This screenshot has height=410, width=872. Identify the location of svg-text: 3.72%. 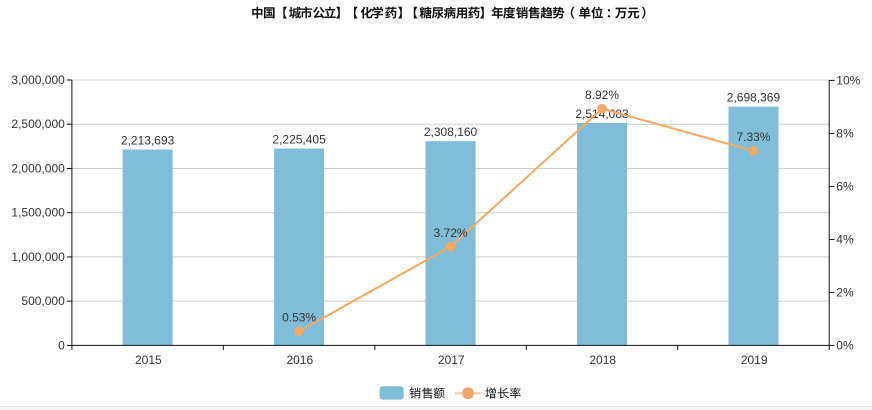
(451, 233).